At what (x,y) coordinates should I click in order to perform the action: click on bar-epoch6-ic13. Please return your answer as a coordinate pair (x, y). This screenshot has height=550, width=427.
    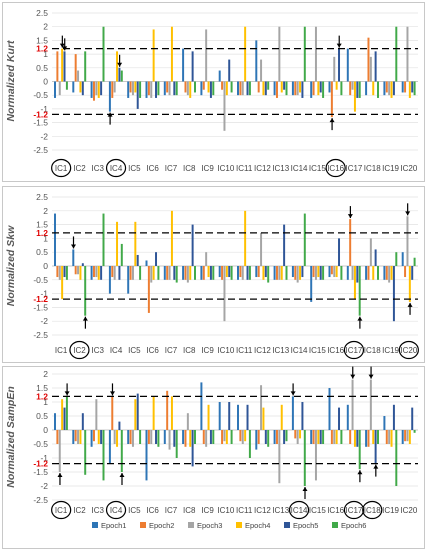
    Looking at the image, I should click on (286, 436).